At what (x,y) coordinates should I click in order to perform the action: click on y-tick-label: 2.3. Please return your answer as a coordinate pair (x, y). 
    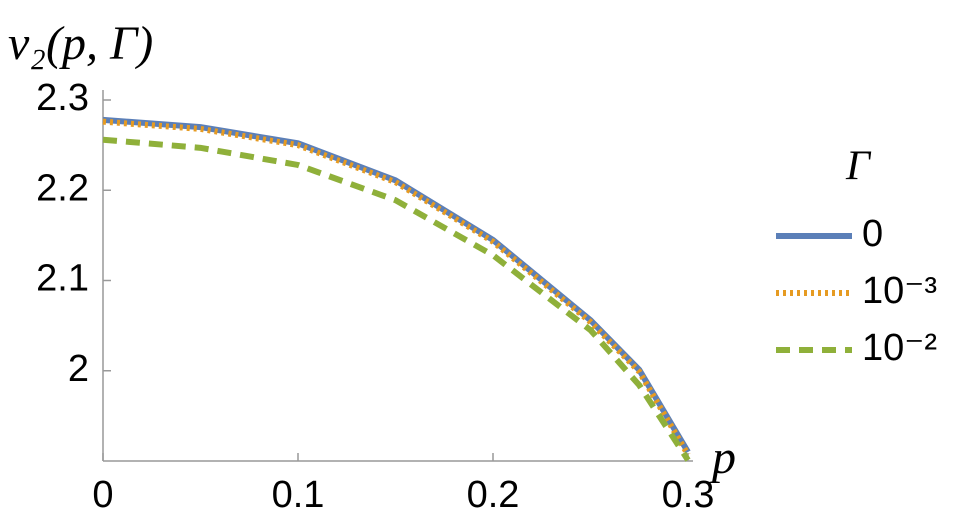
    Looking at the image, I should click on (62, 98).